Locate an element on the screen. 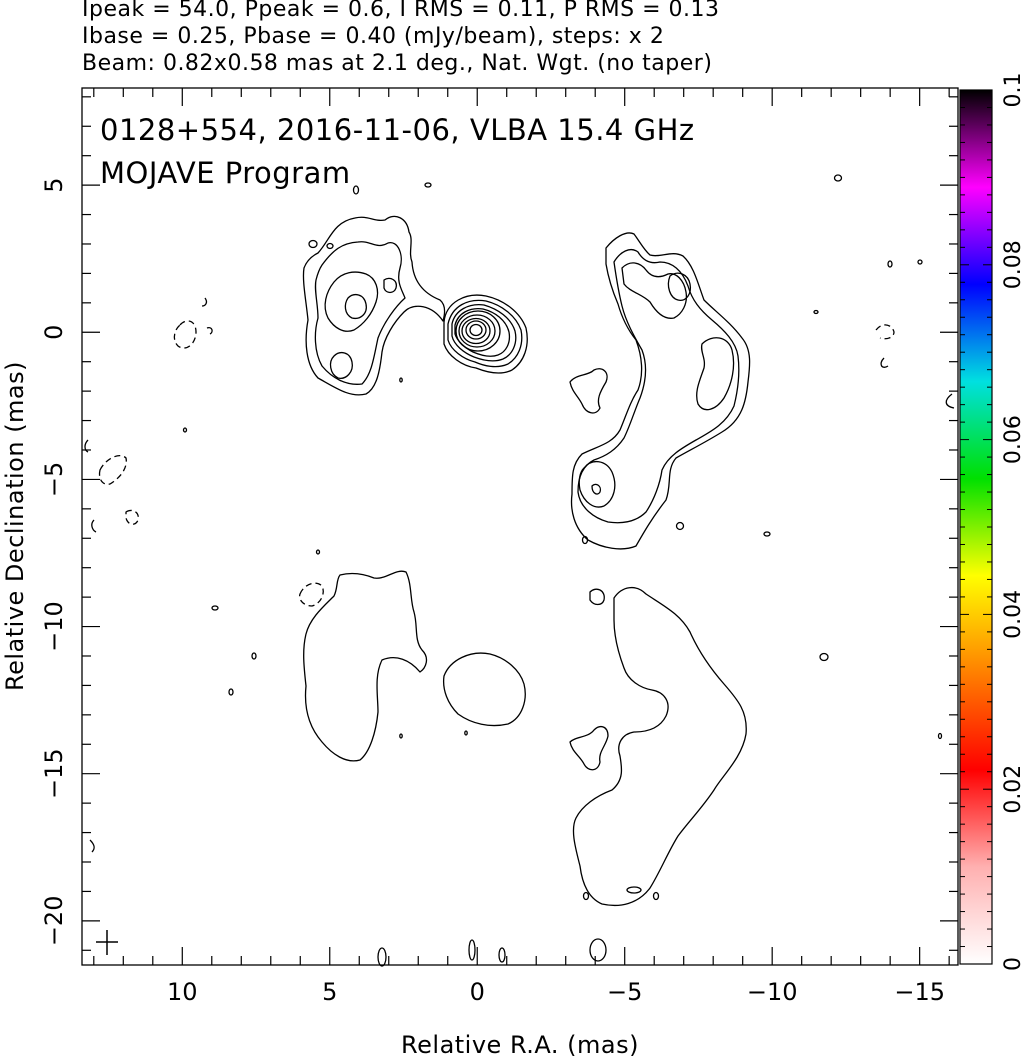  colorbar-tick-label: 0.08 is located at coordinates (1011, 264).